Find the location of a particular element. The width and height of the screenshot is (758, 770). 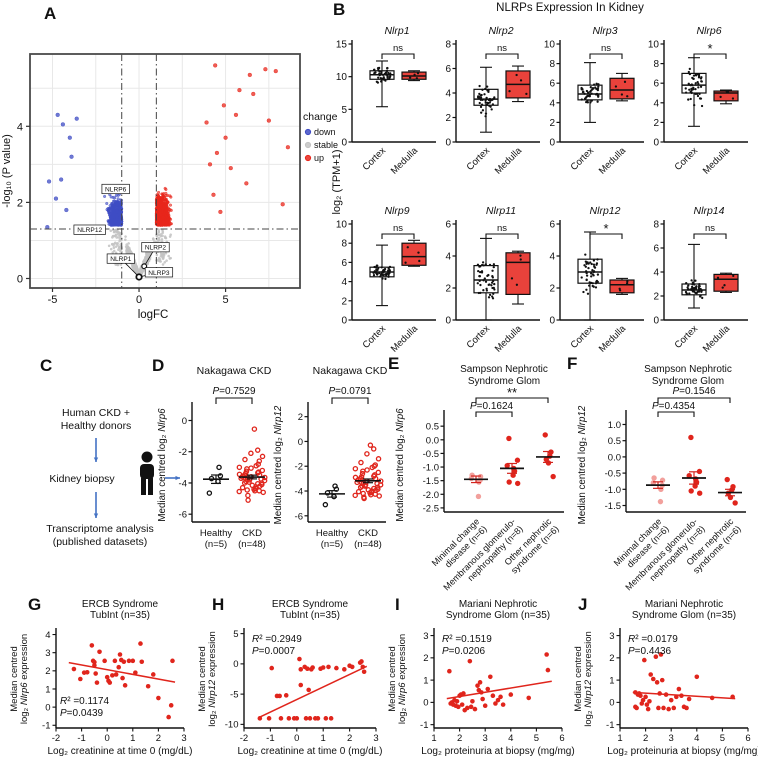

svg-text: 0.5 is located at coordinates (614, 441).